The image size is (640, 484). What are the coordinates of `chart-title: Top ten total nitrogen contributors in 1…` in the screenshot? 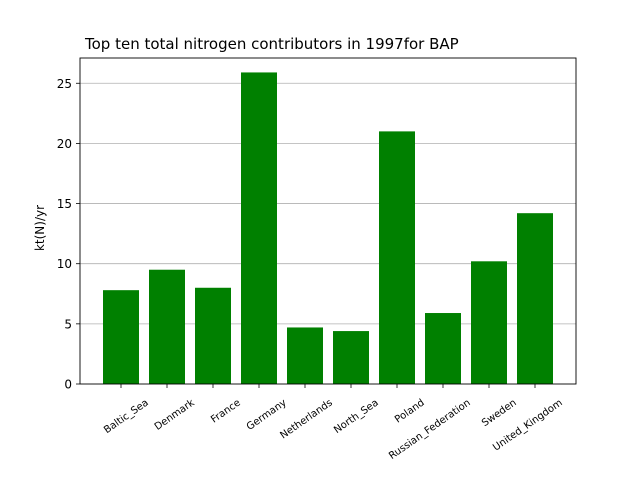 It's located at (271, 44).